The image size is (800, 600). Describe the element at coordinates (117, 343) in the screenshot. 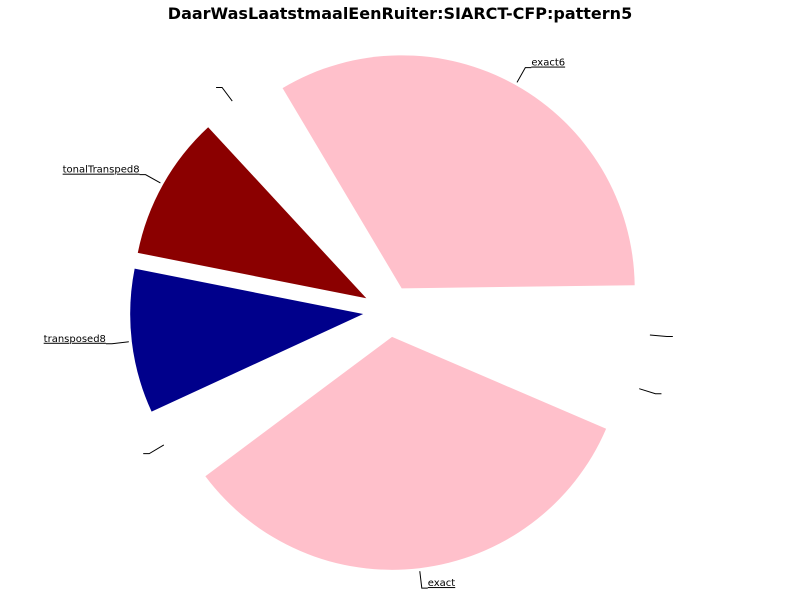

I see `leader-line-transposed8` at that location.